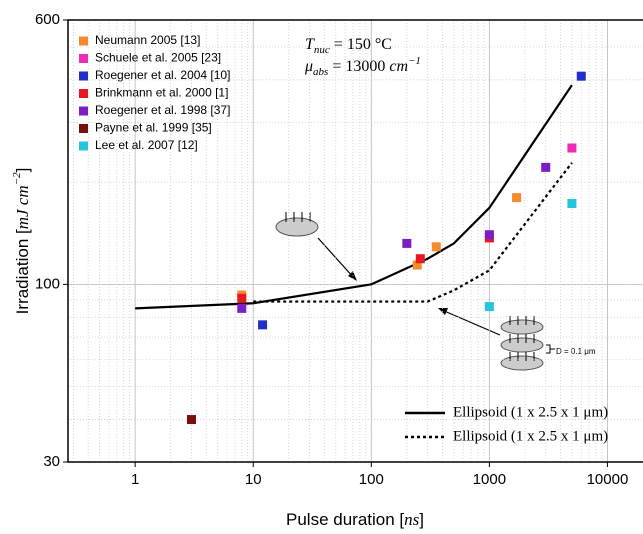  I want to click on x-tick-label: 1, so click(135, 479).